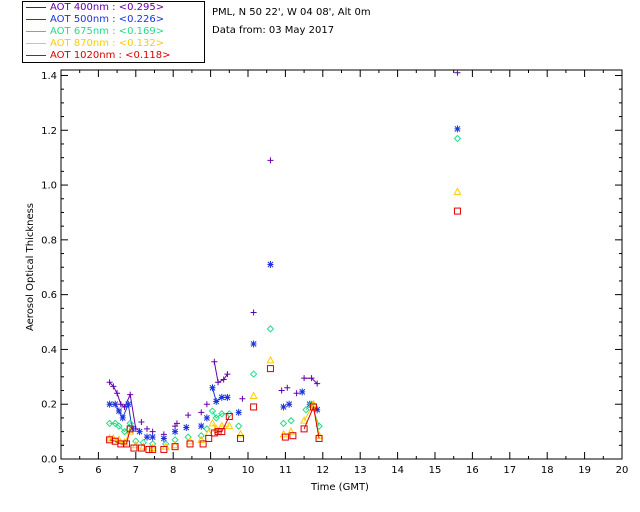 Image resolution: width=640 pixels, height=512 pixels. Describe the element at coordinates (584, 470) in the screenshot. I see `x-tick-label: 19` at that location.